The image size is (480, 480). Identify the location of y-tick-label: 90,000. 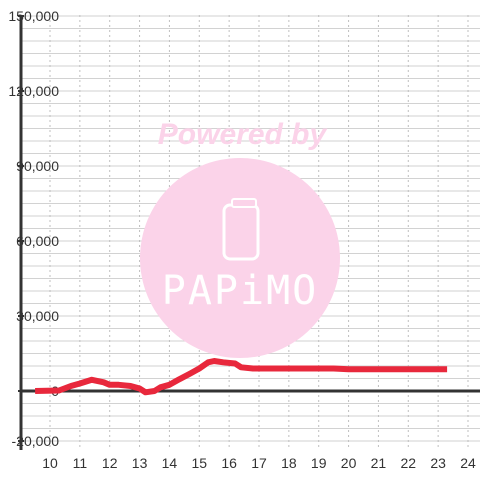
(37, 166).